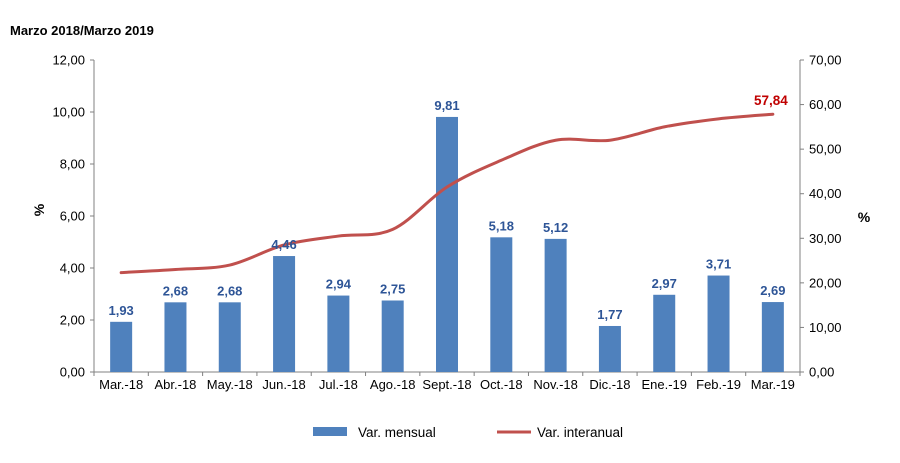  What do you see at coordinates (446, 384) in the screenshot?
I see `x-tick-label: Sept.-18` at bounding box center [446, 384].